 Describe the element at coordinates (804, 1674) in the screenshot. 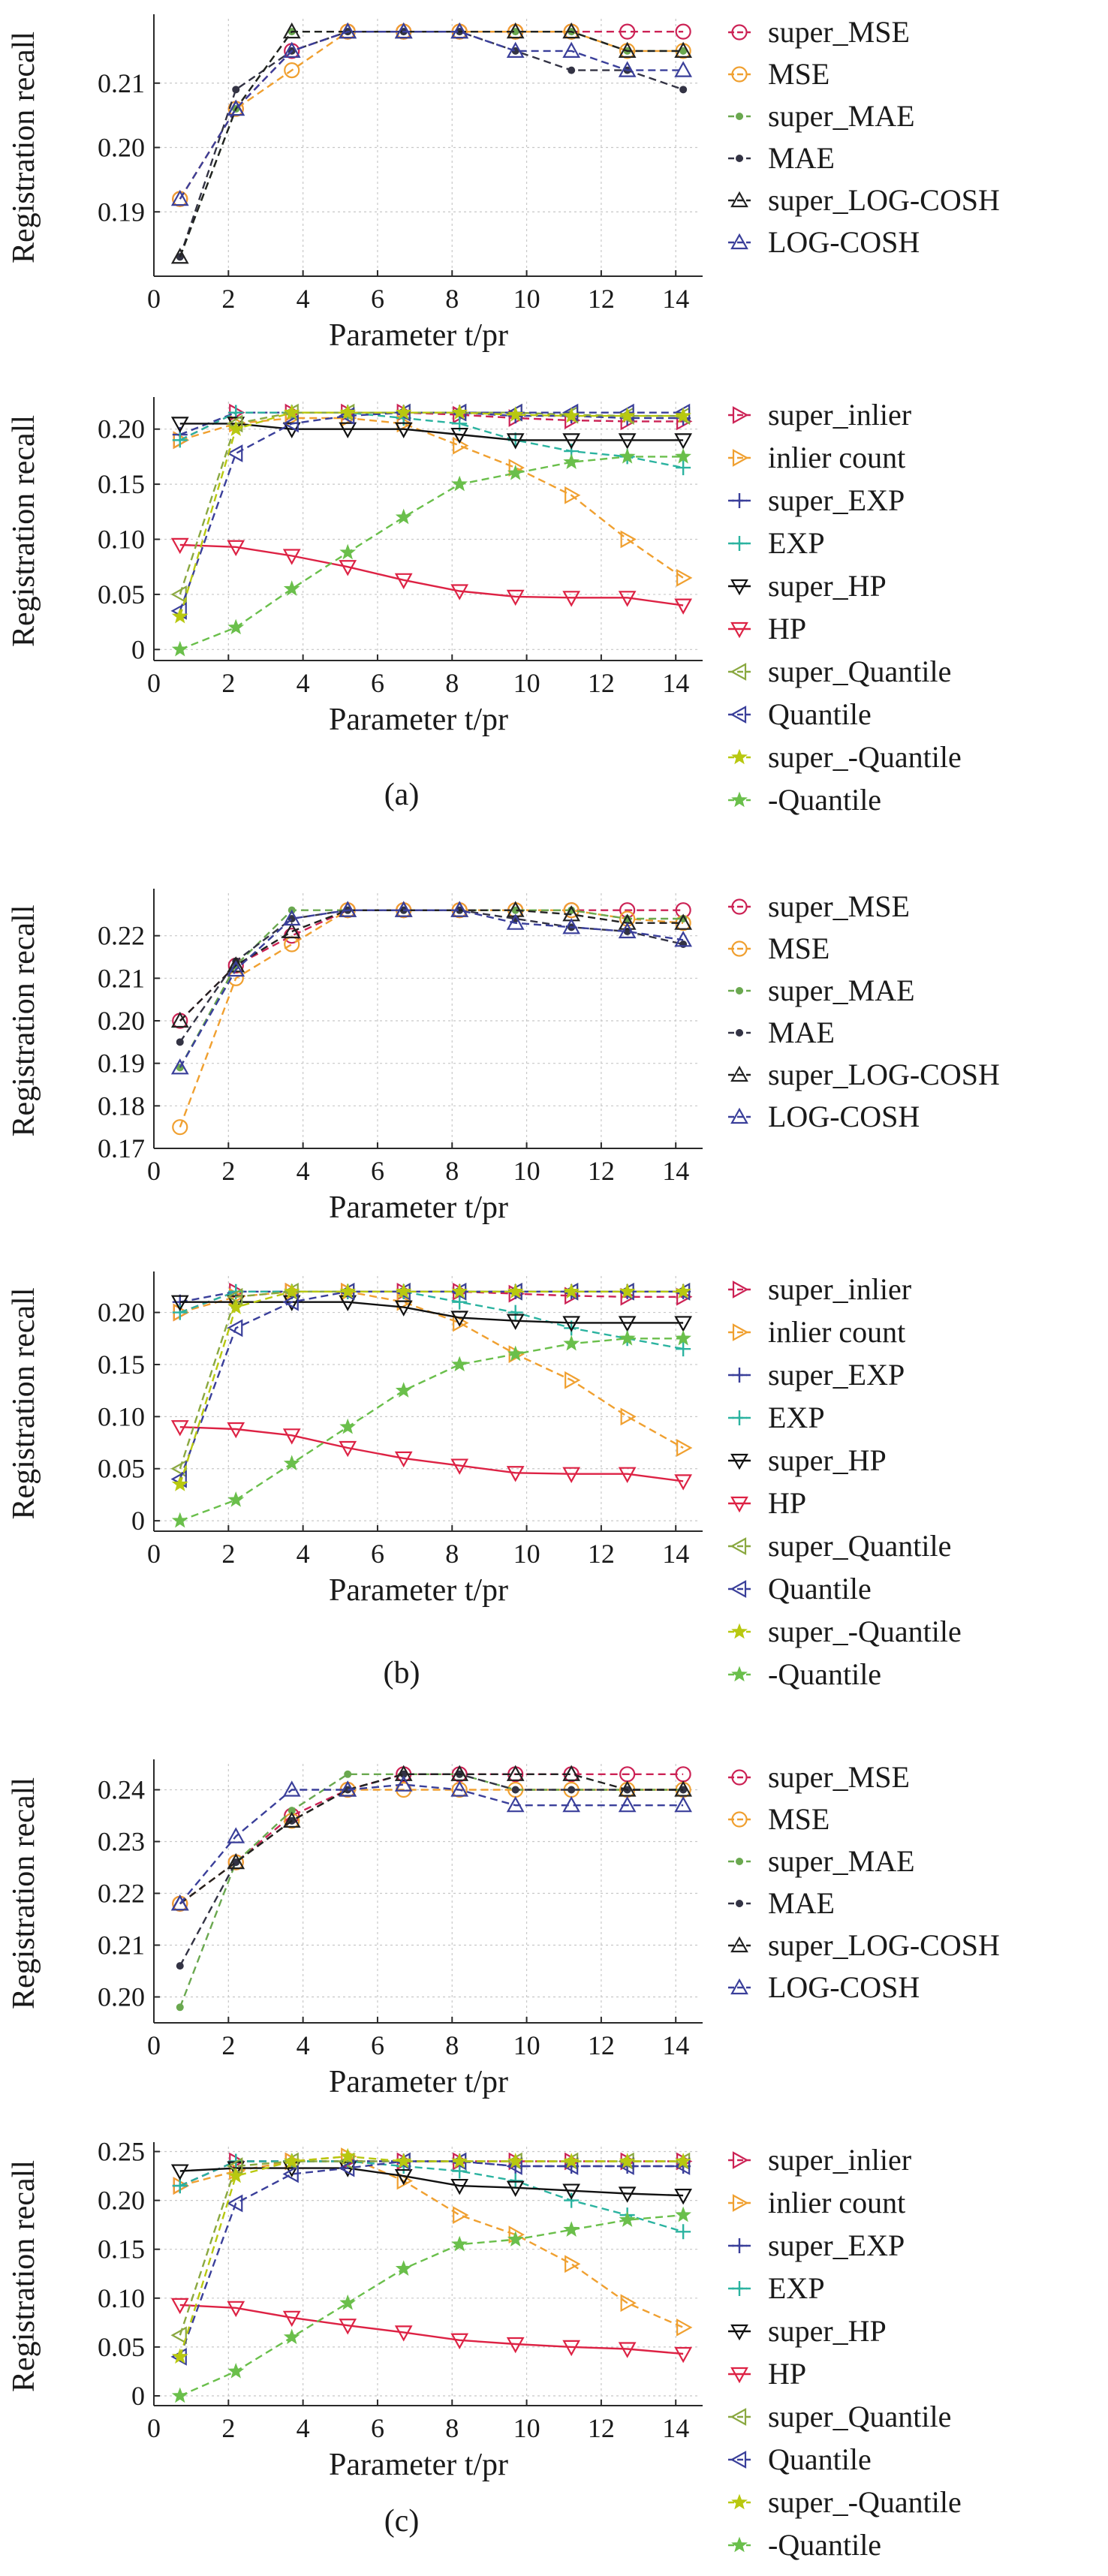

I see `legend-item-quantile: -Quantile` at that location.